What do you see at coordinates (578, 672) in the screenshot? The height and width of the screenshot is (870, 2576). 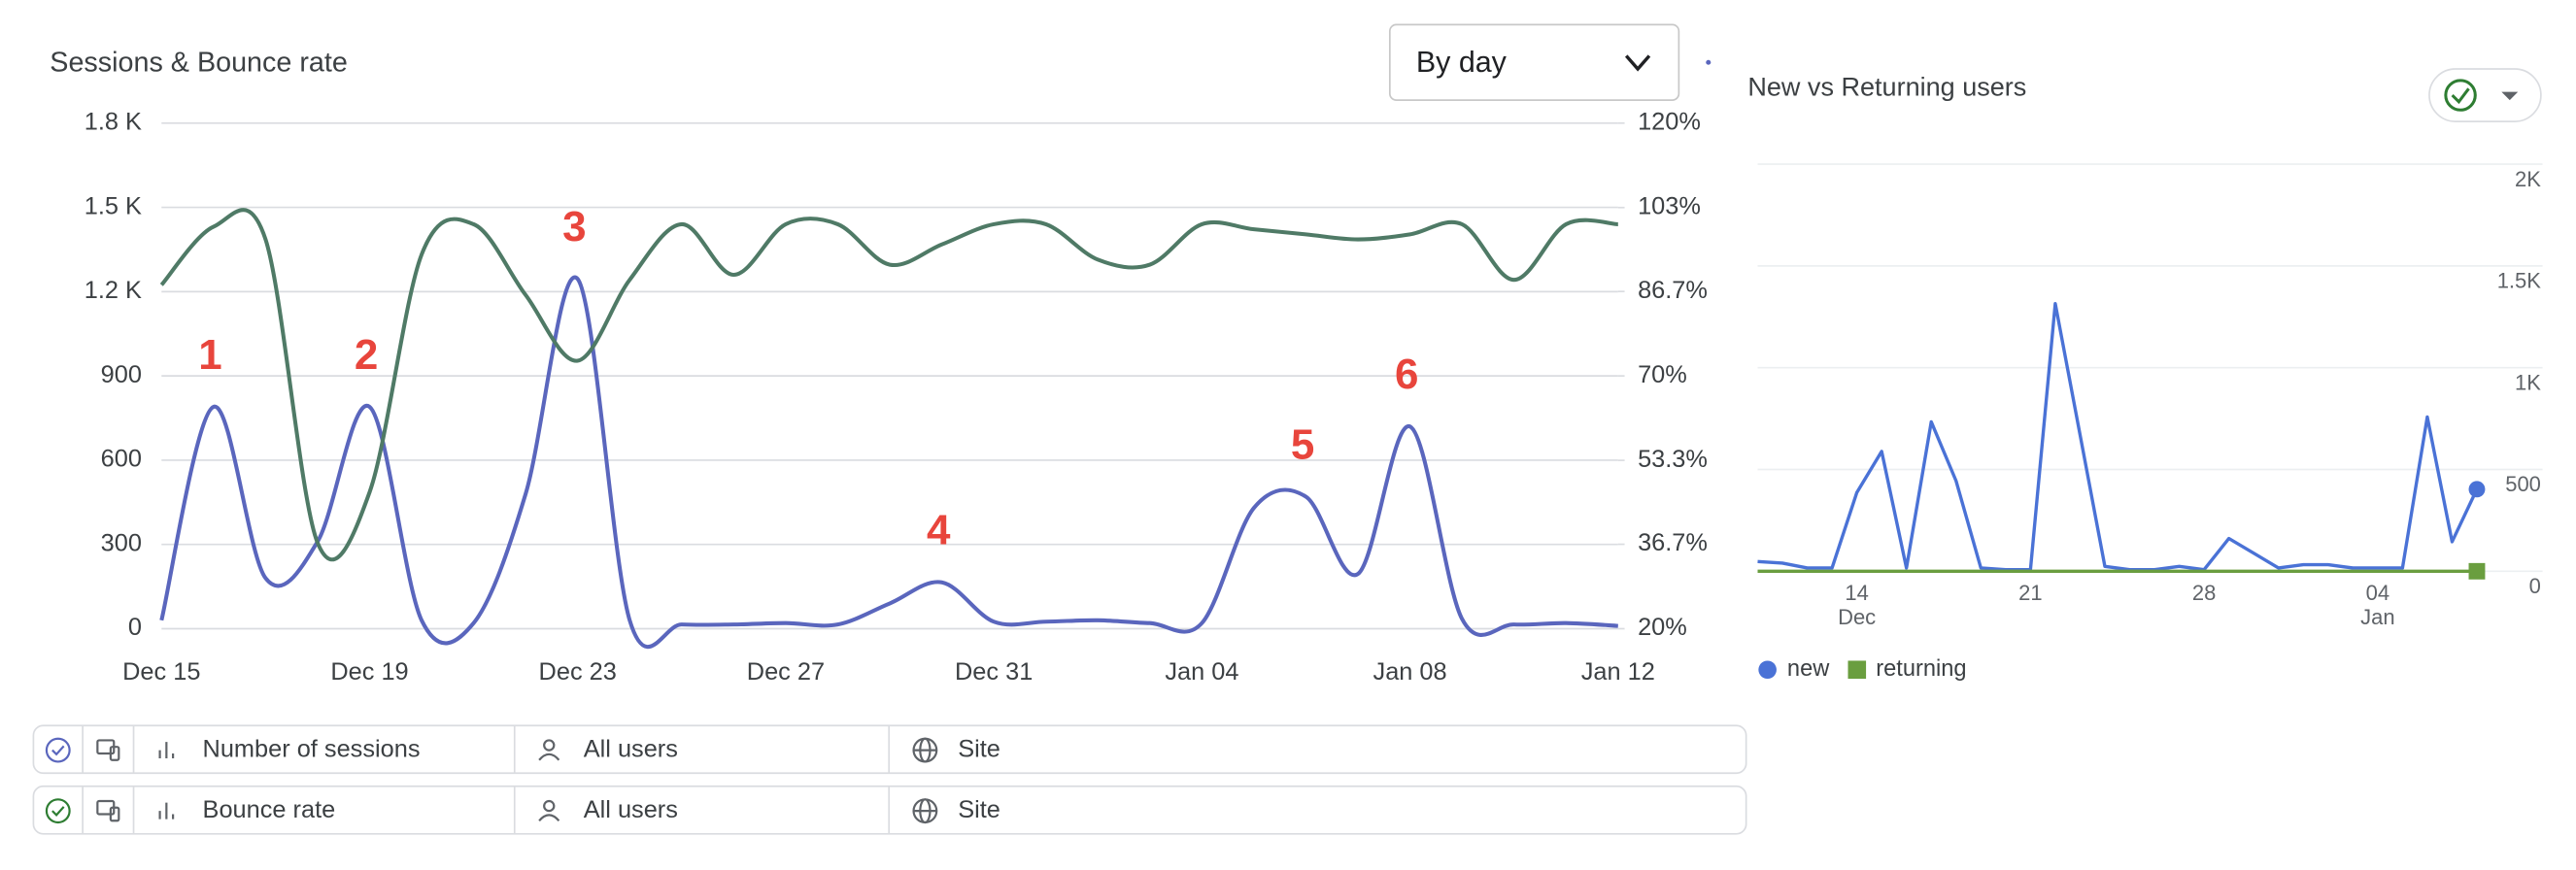 I see `x-tick-label: Dec 23` at bounding box center [578, 672].